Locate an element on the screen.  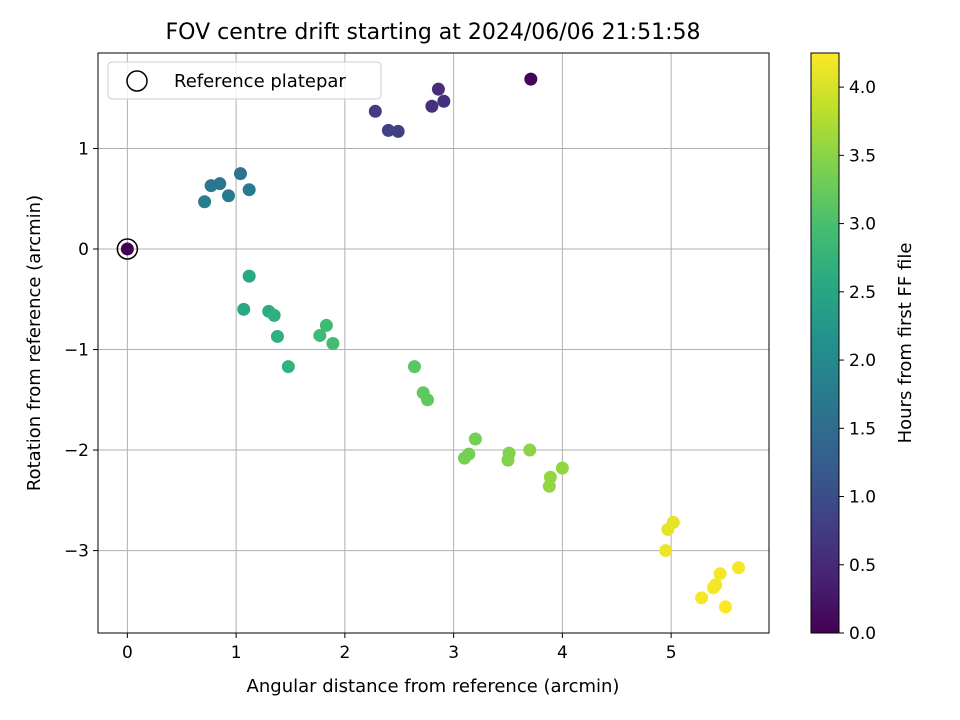
reference-marker is located at coordinates (127, 249).